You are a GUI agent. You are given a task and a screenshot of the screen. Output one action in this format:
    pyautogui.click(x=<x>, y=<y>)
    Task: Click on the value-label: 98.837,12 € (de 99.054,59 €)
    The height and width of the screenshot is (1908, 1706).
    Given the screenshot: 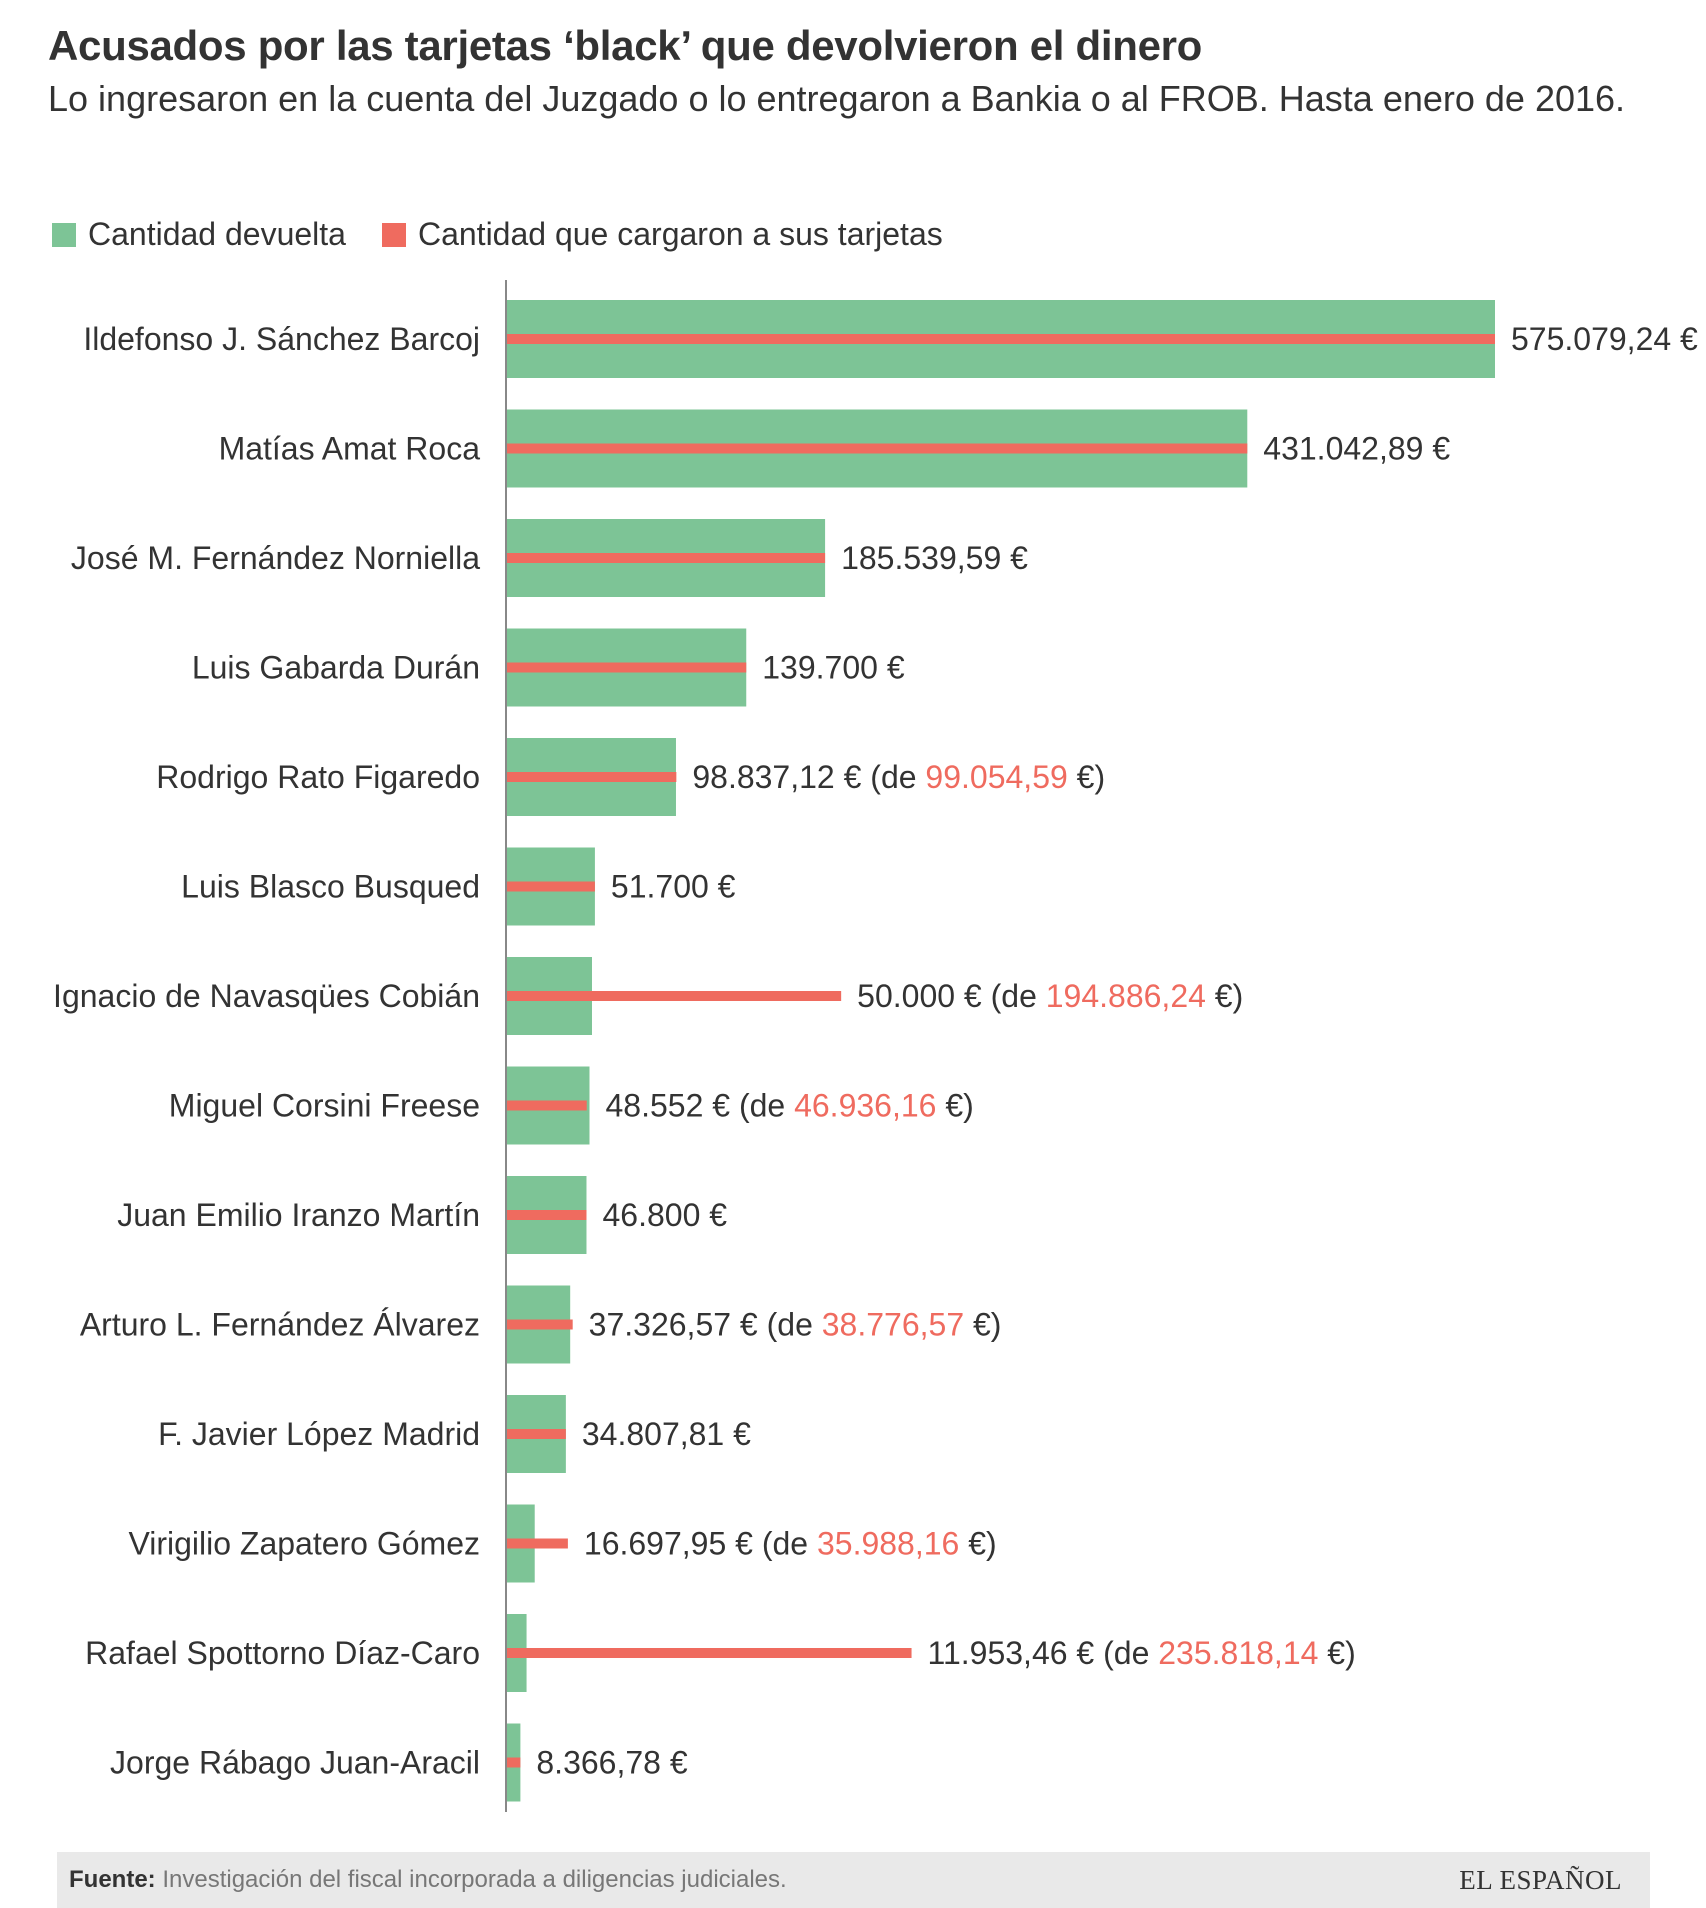 What is the action you would take?
    pyautogui.click(x=898, y=777)
    